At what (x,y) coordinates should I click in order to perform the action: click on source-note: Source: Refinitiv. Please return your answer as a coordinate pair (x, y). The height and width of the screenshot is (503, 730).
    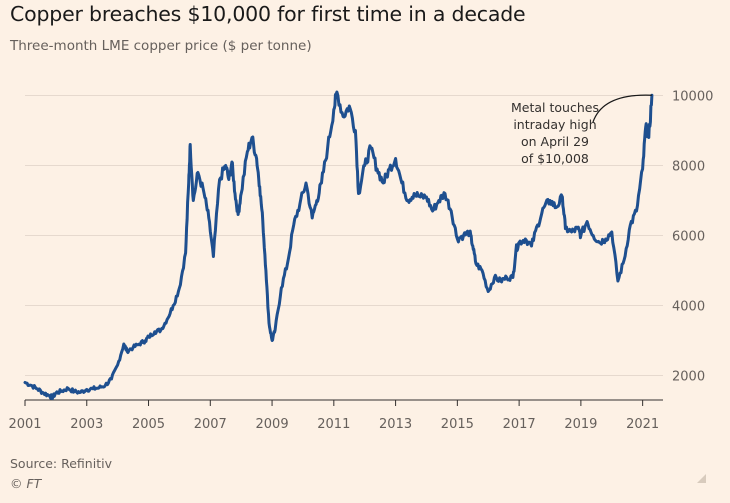
    Looking at the image, I should click on (61, 463).